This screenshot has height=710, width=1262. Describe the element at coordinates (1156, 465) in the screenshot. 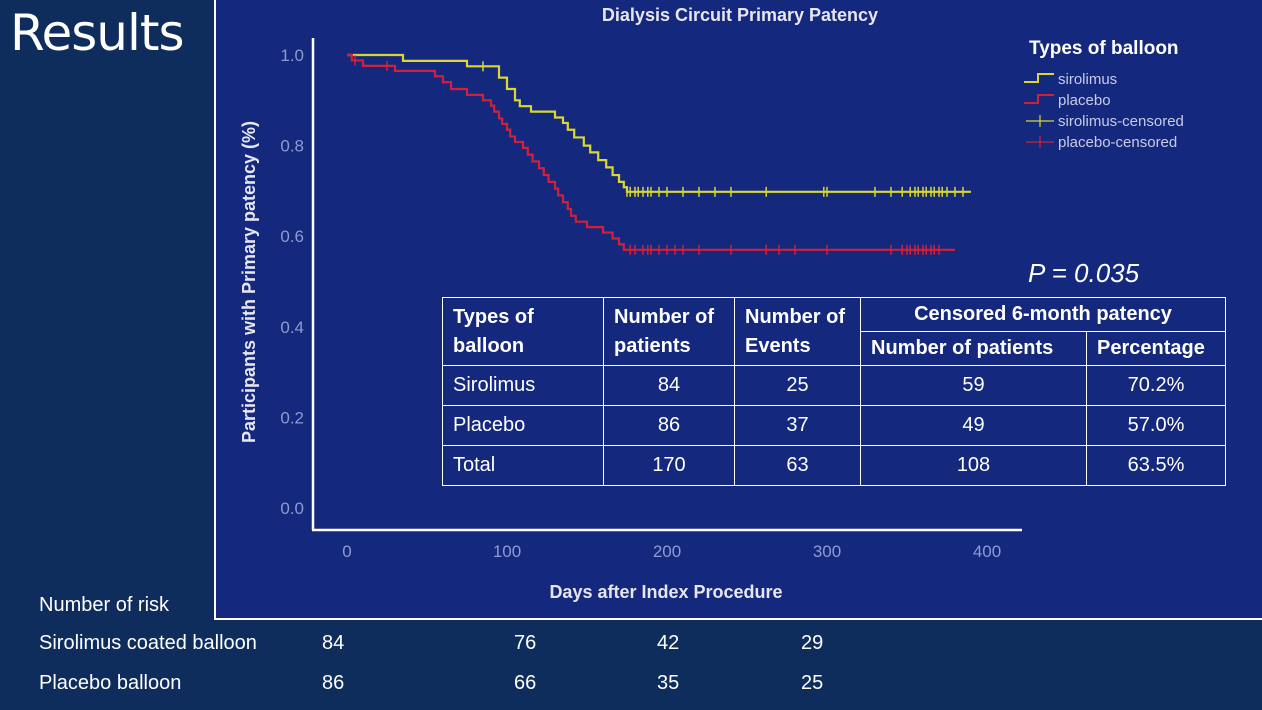

I see `table-cell: 63.5%` at that location.